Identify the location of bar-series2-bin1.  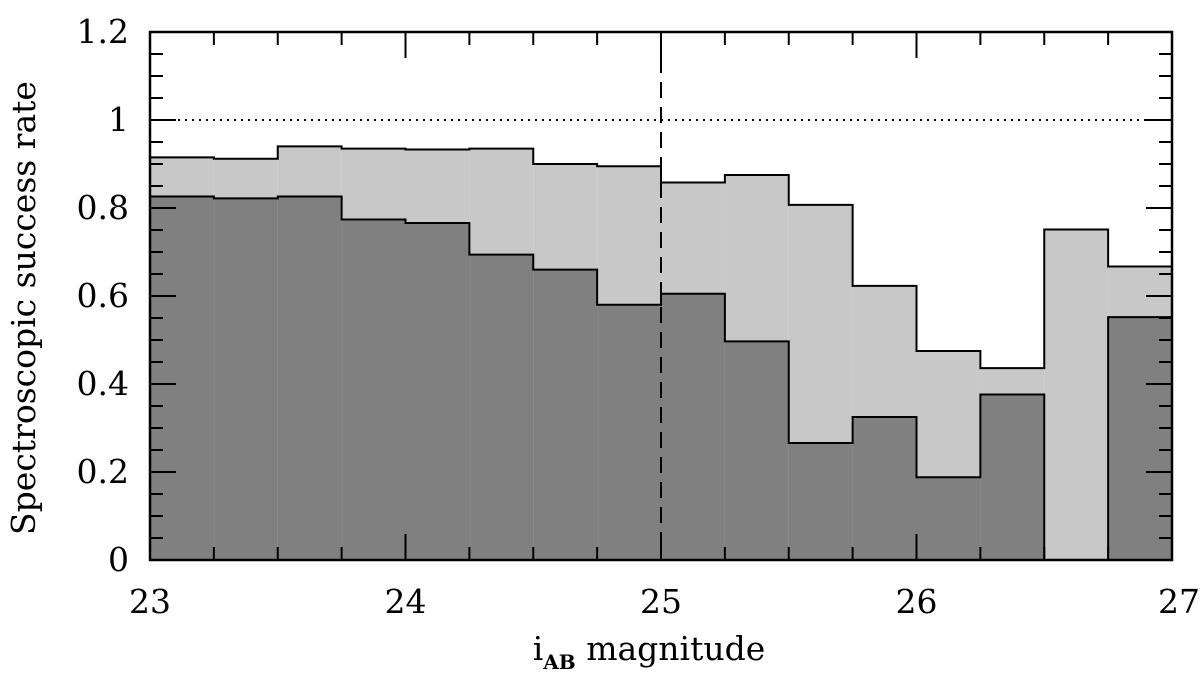
(182, 378).